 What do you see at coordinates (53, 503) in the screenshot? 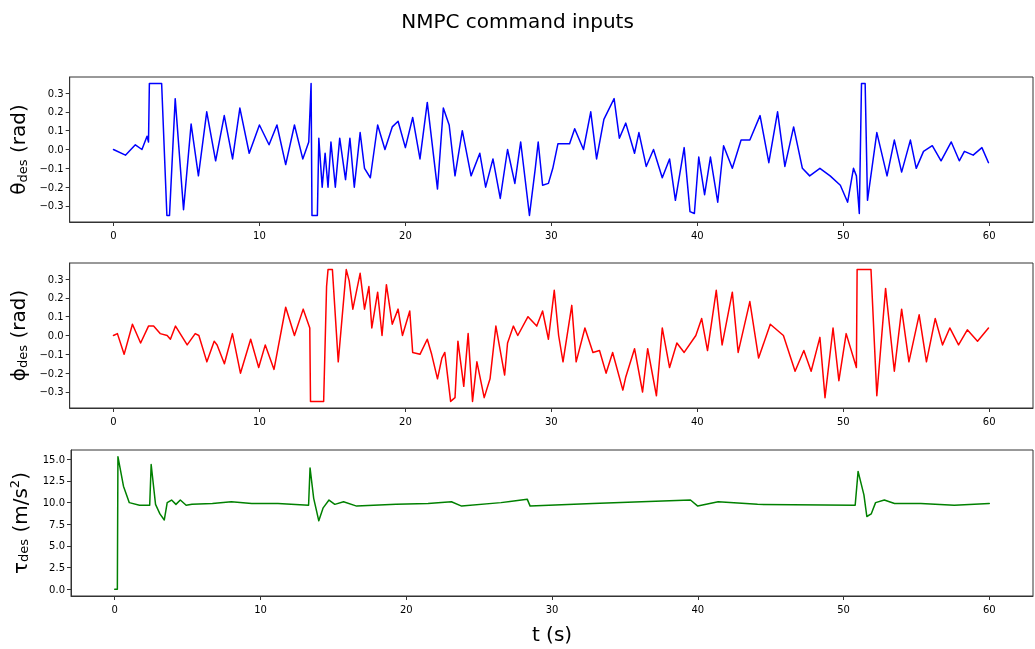
I see `y-tick-label: 10.0` at bounding box center [53, 503].